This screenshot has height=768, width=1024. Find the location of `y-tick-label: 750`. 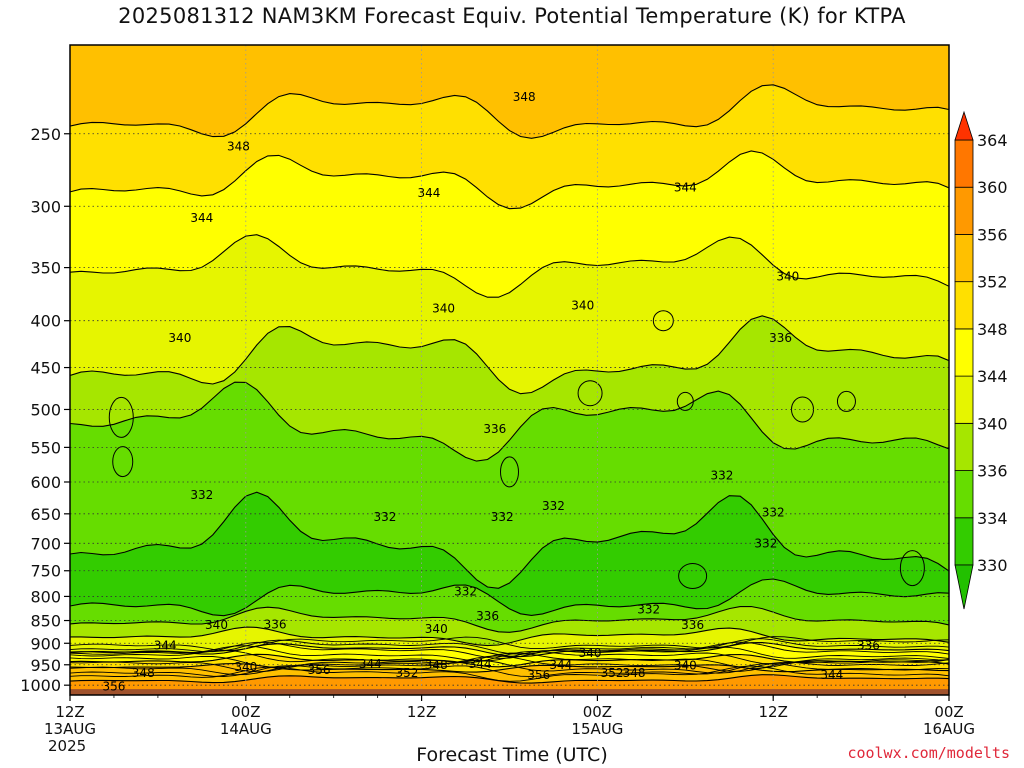

y-tick-label: 750 is located at coordinates (45, 571).